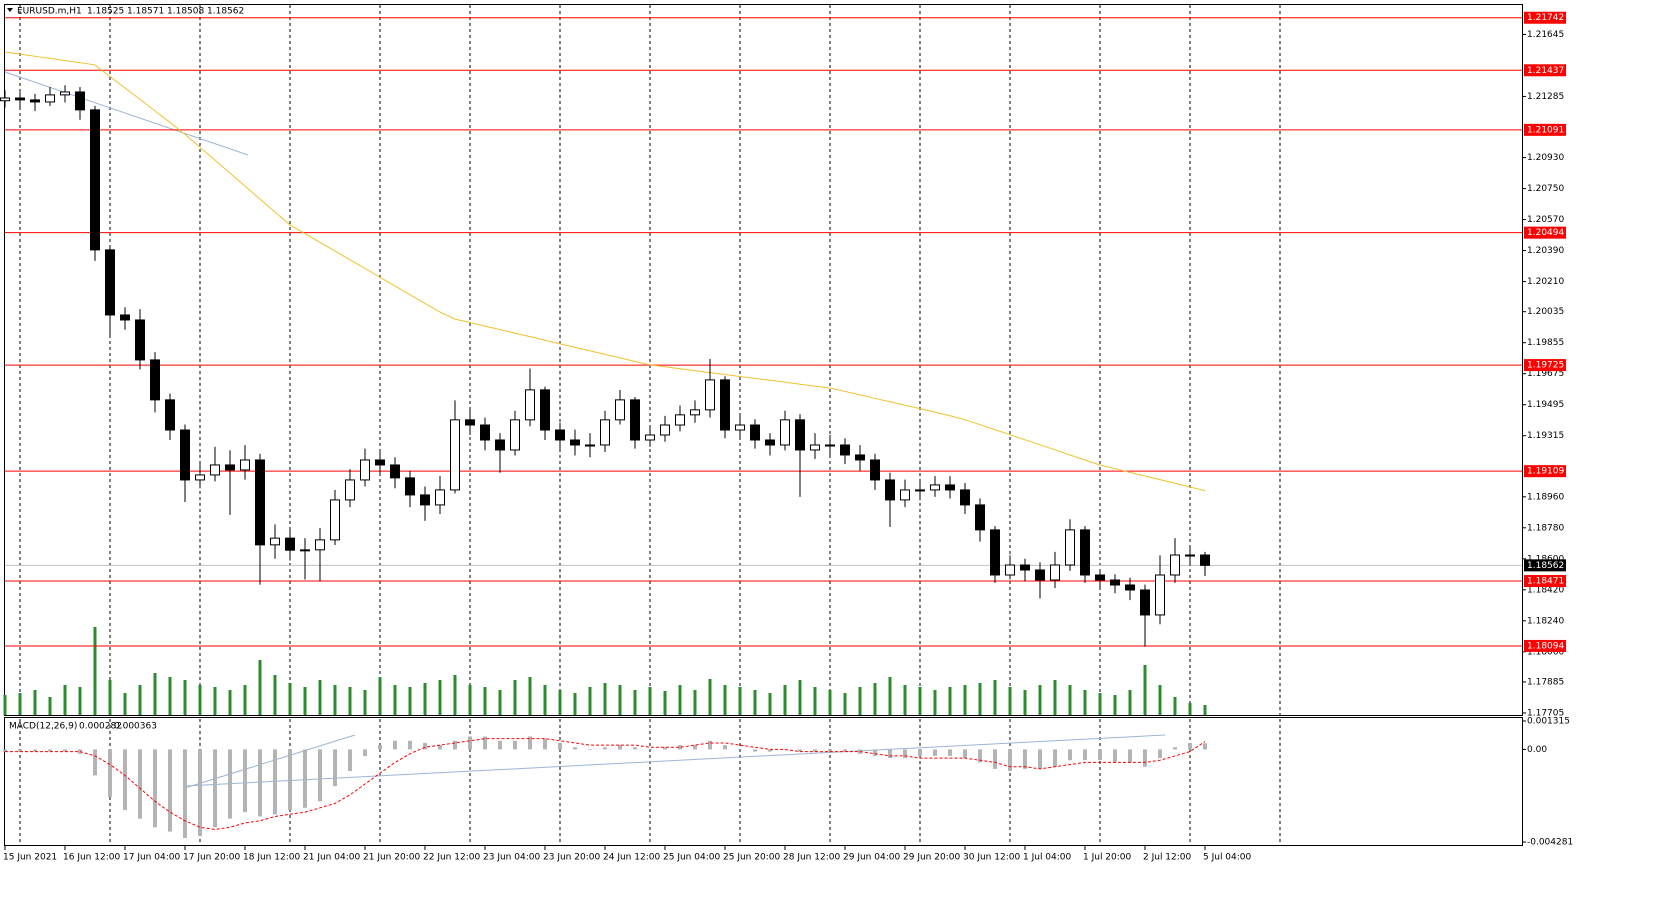 The image size is (1673, 897). What do you see at coordinates (1545, 282) in the screenshot?
I see `y-tick-label: 1.20210` at bounding box center [1545, 282].